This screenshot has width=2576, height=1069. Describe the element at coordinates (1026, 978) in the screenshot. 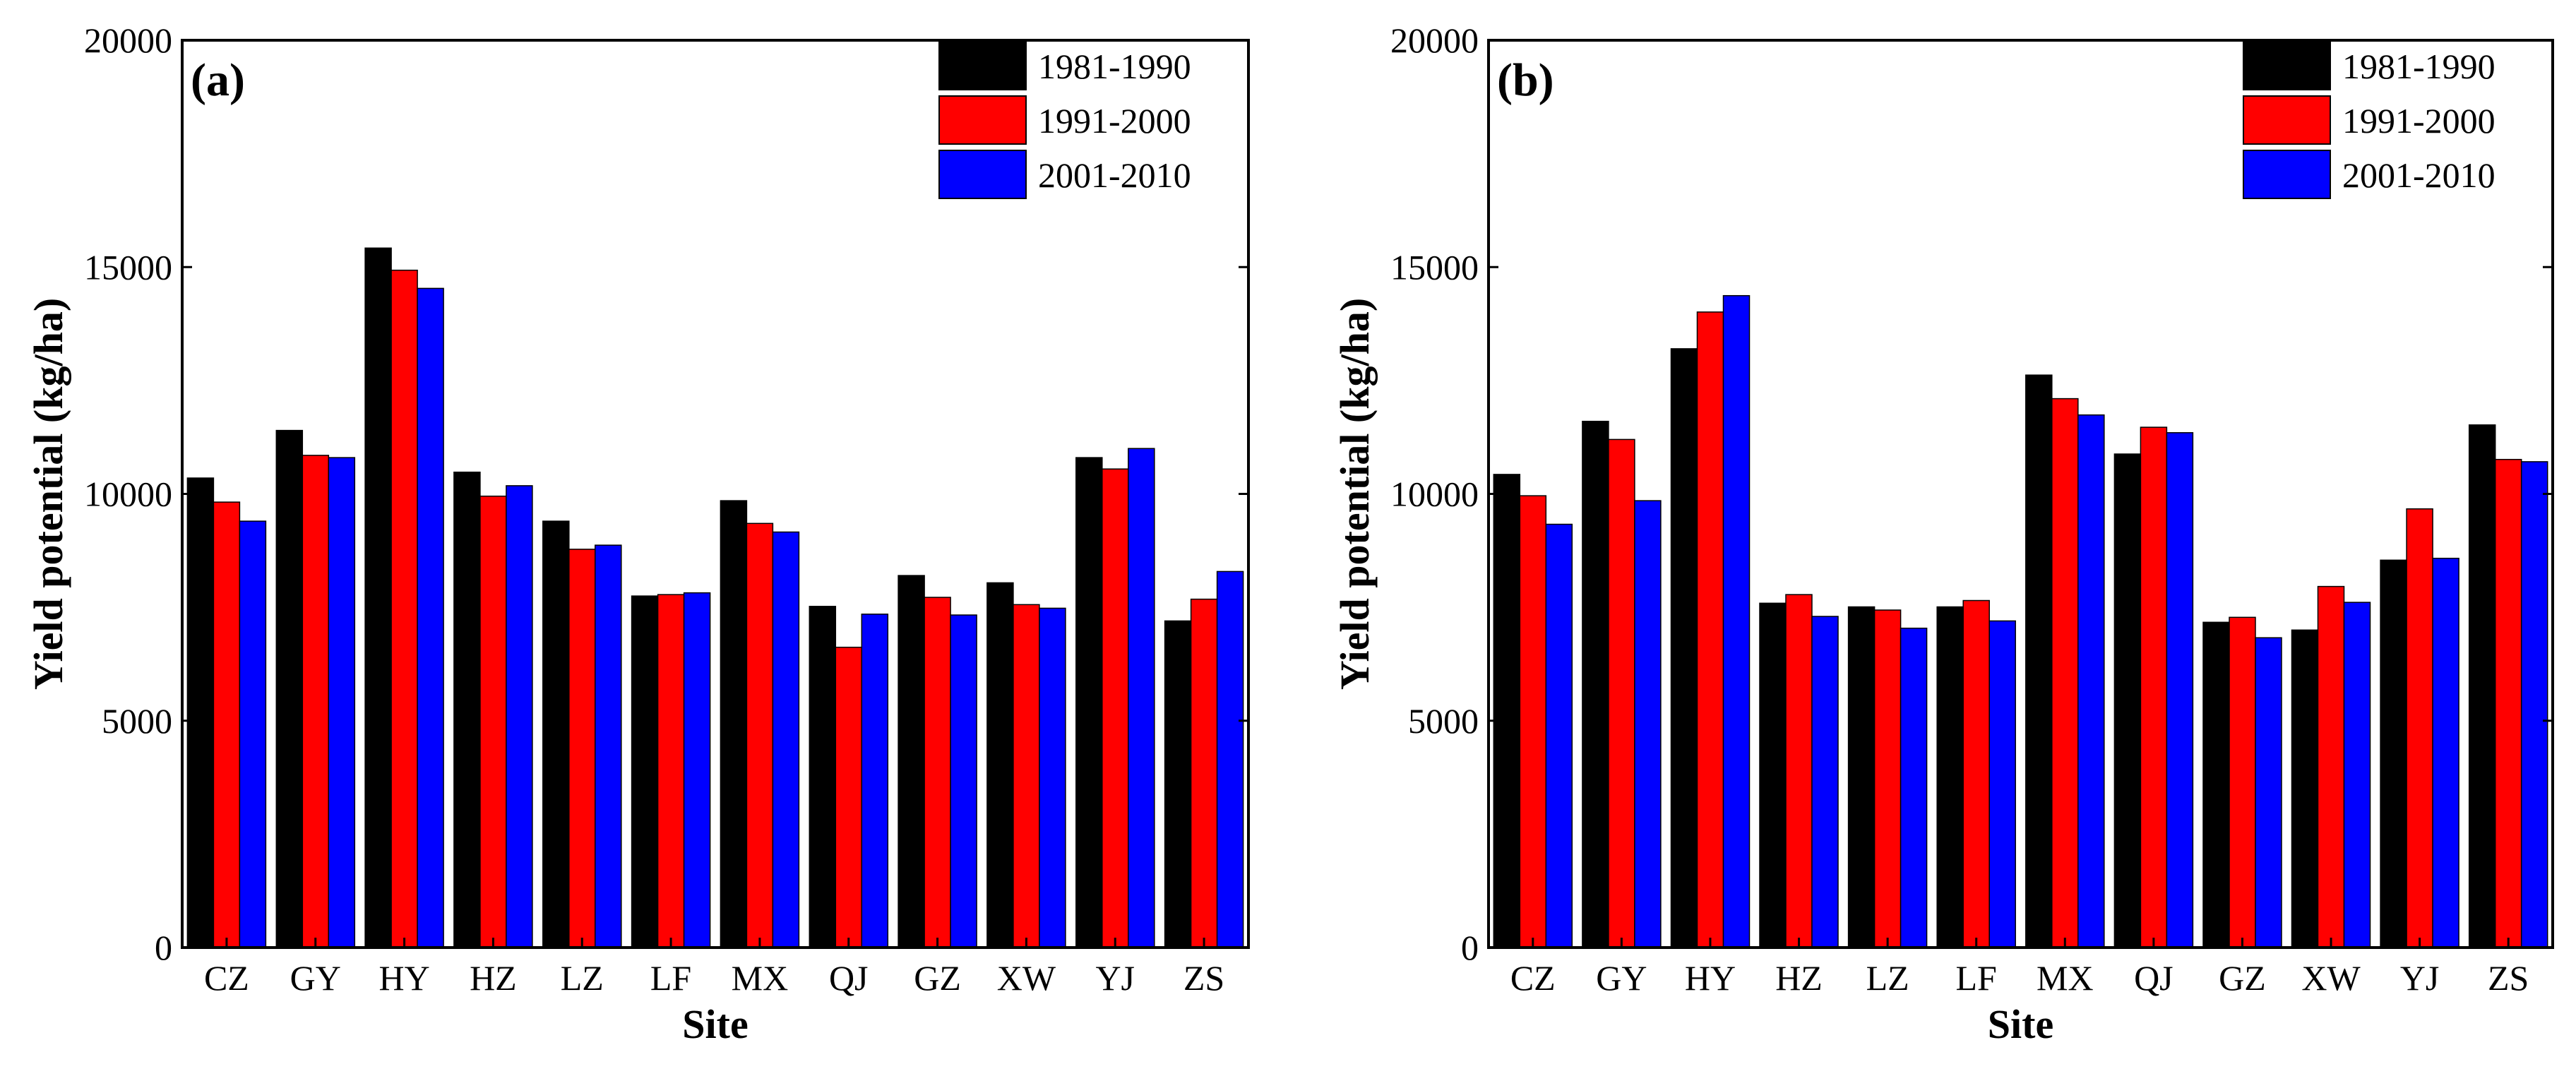

I see `x-tick-label-xw: XW` at that location.